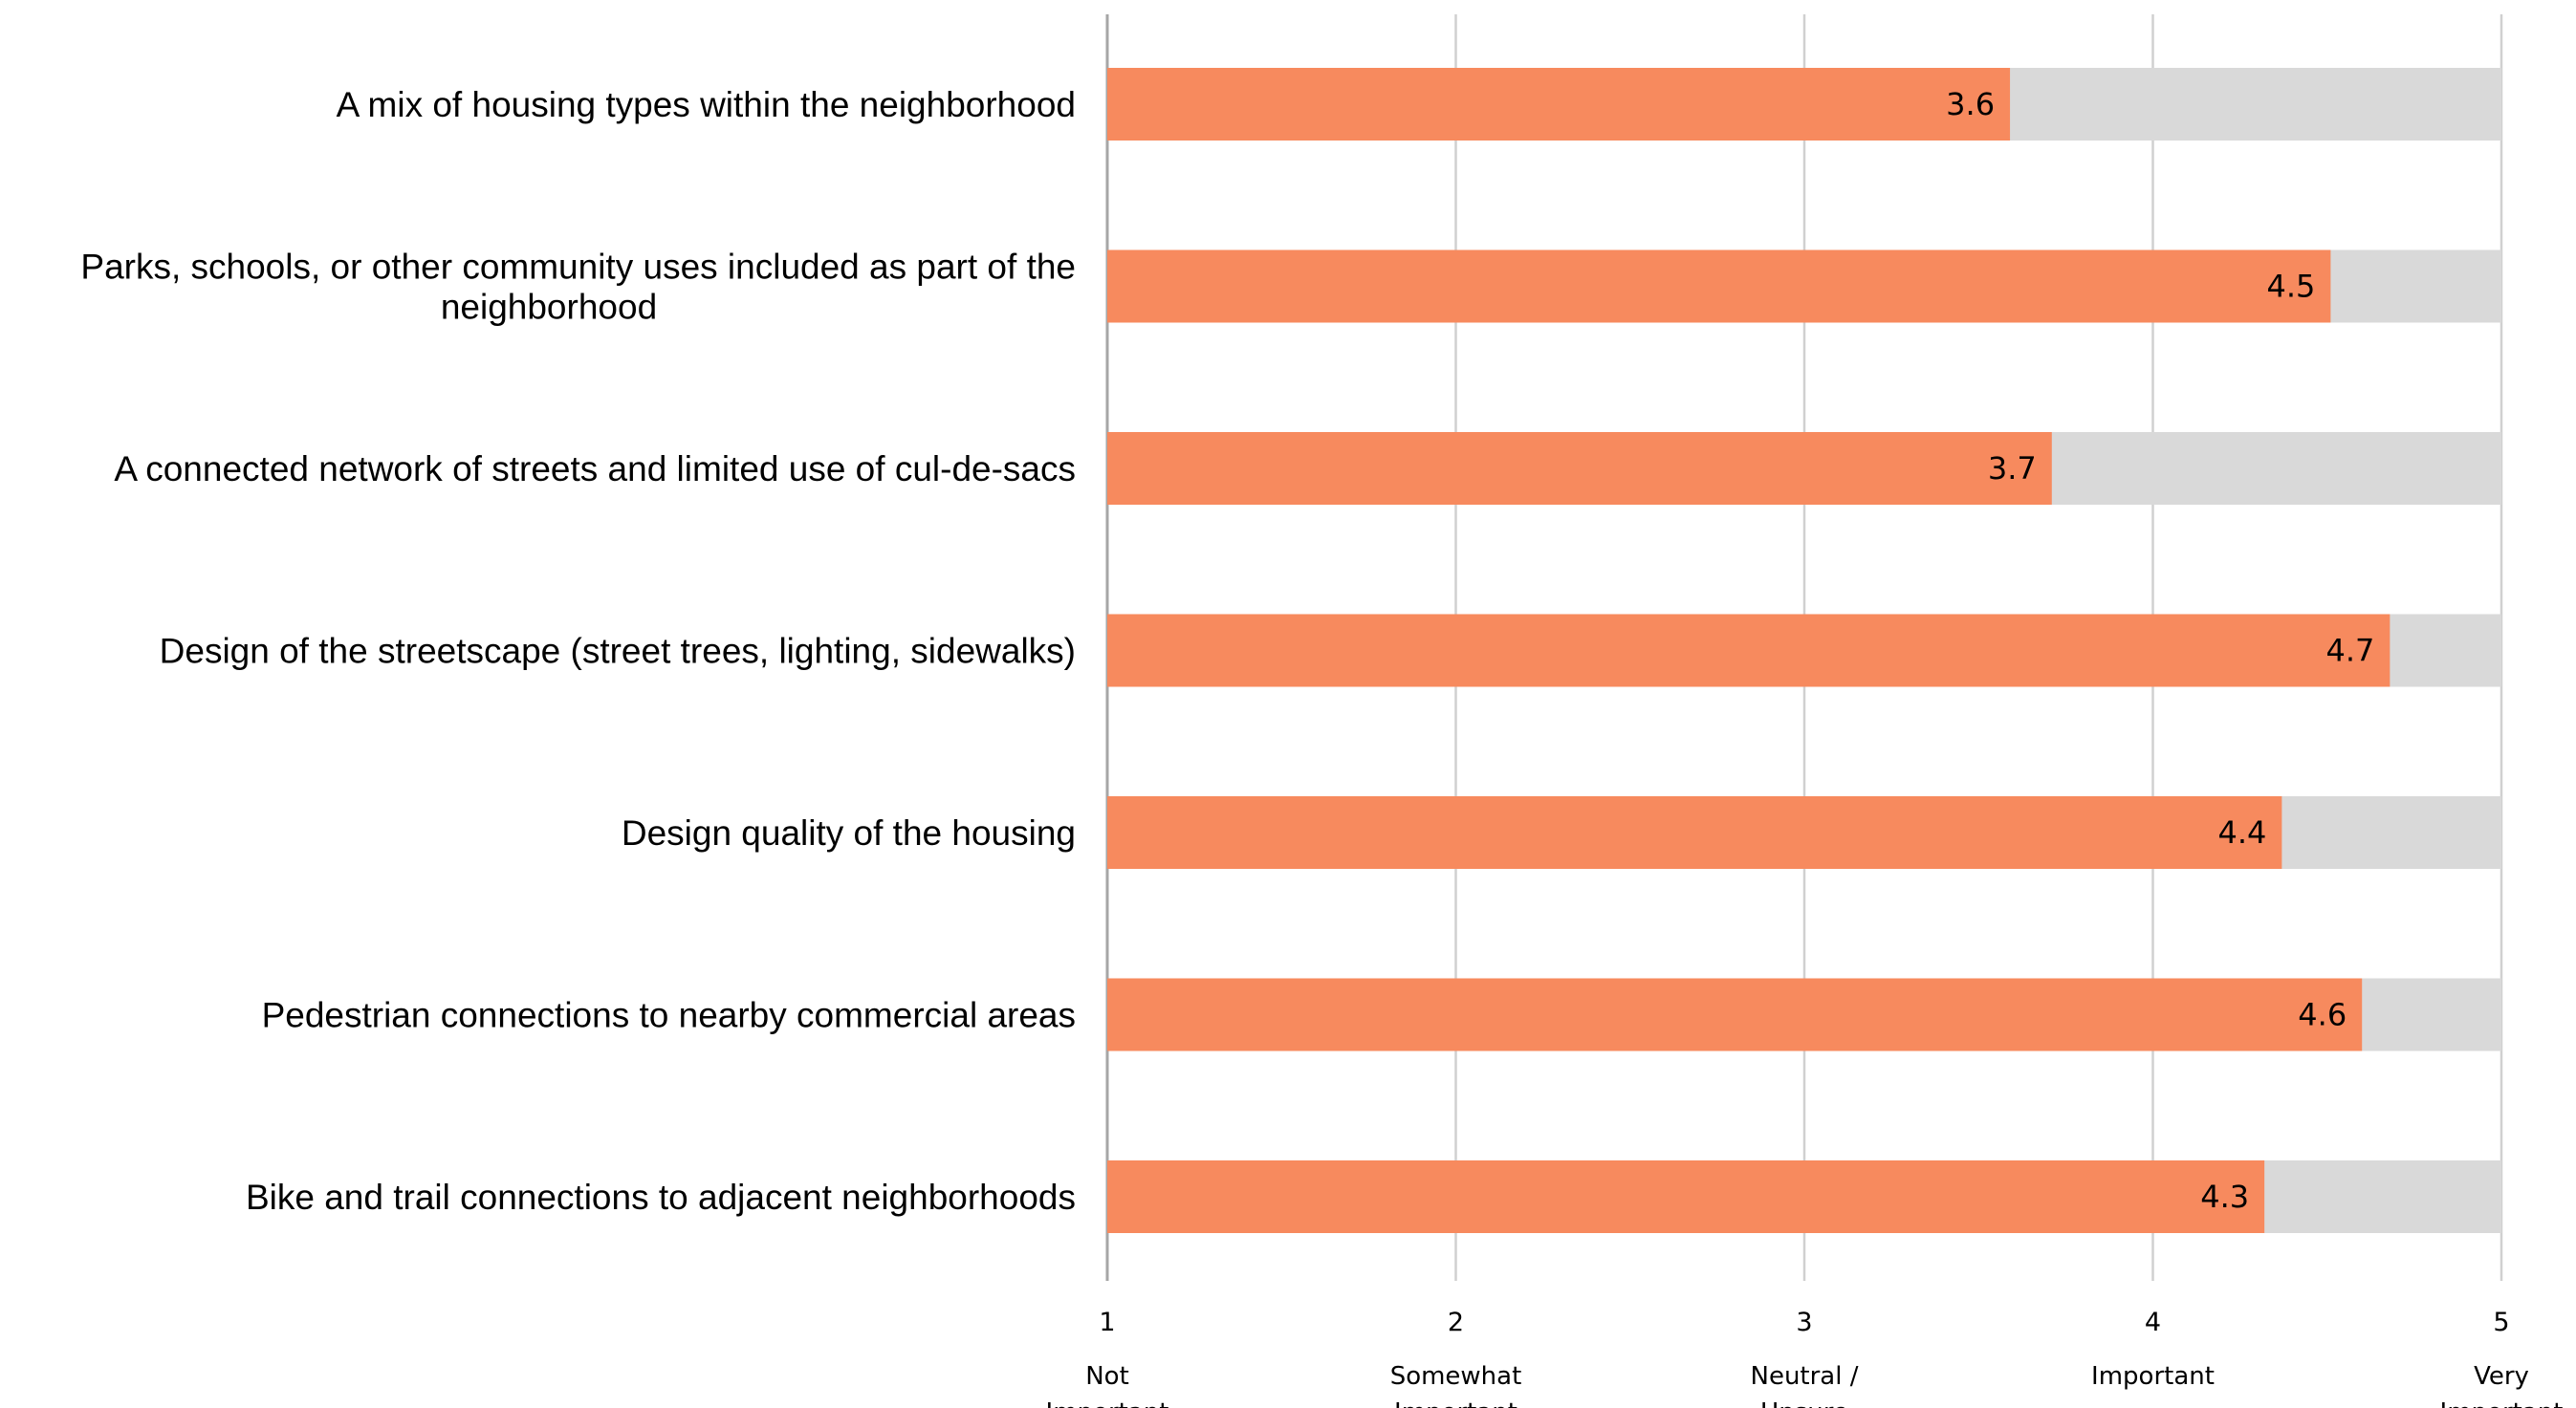 This screenshot has width=2576, height=1408. I want to click on tick-description: Somewhat Important, so click(1456, 1385).